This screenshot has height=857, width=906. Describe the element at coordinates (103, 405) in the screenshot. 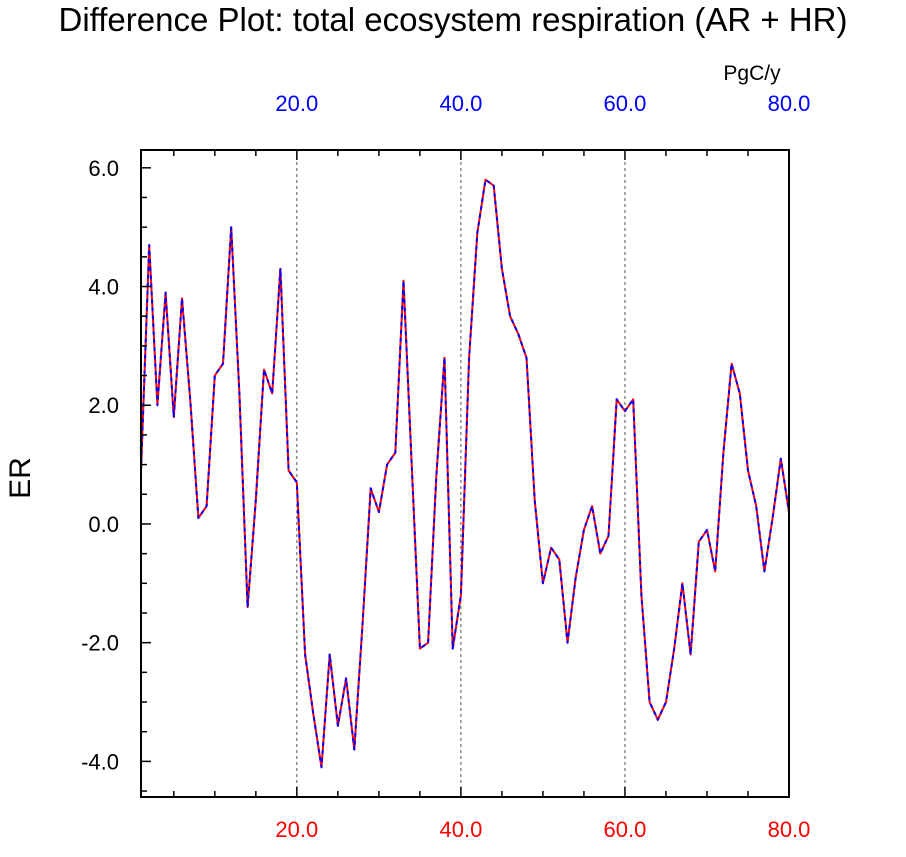

I see `y-tick-label: 2.0` at that location.